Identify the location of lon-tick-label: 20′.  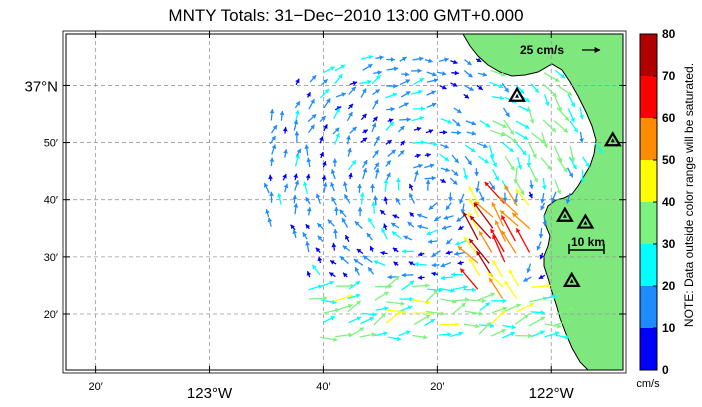
(437, 387).